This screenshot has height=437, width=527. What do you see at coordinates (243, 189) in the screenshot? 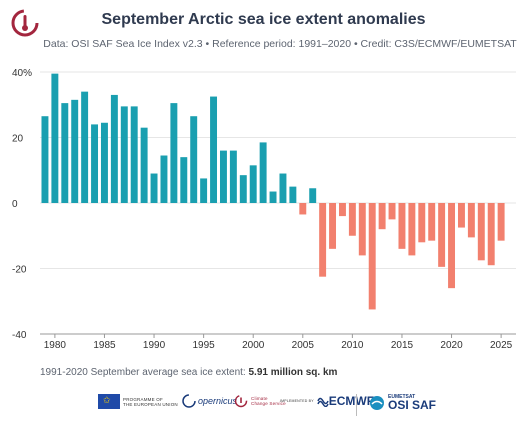
I see `bar-1999` at bounding box center [243, 189].